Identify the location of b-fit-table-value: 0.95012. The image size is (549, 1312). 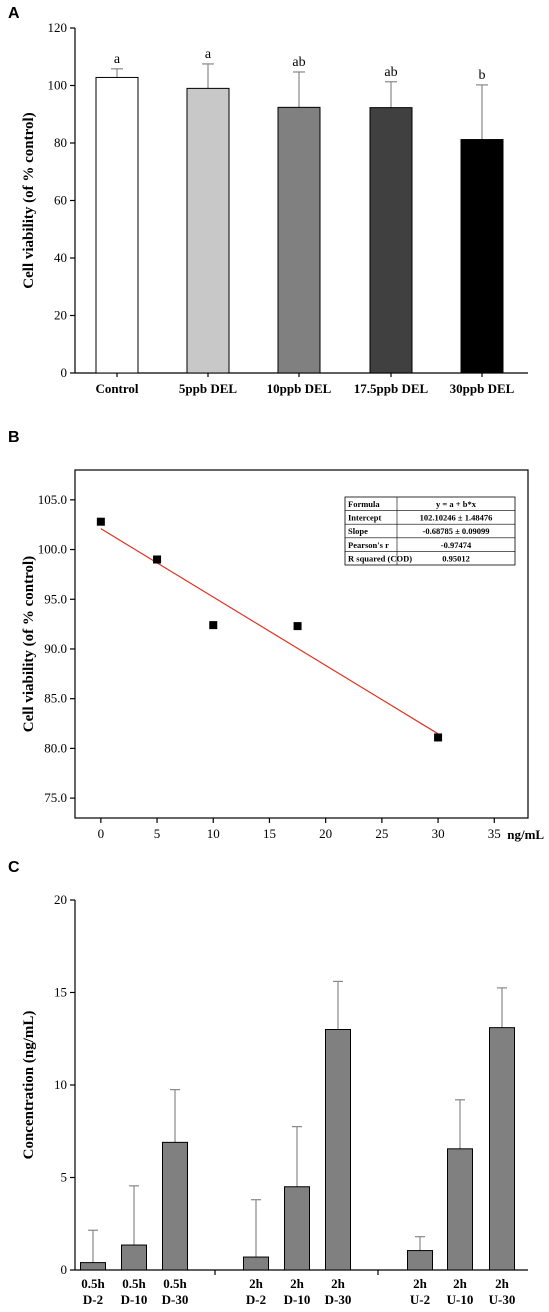
(456, 558).